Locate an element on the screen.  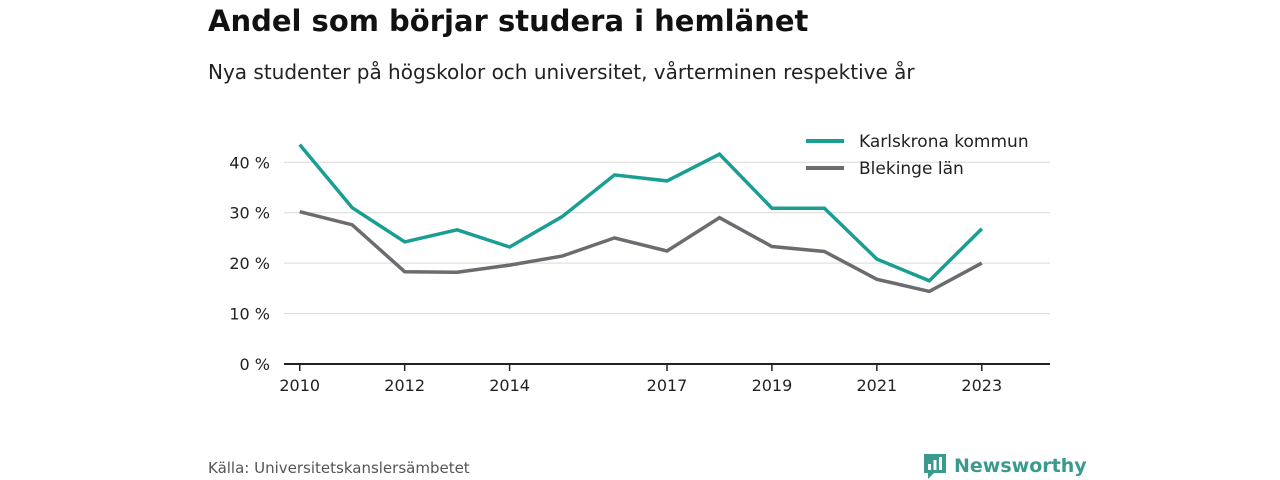
y-tick-label: 20 % is located at coordinates (249, 263).